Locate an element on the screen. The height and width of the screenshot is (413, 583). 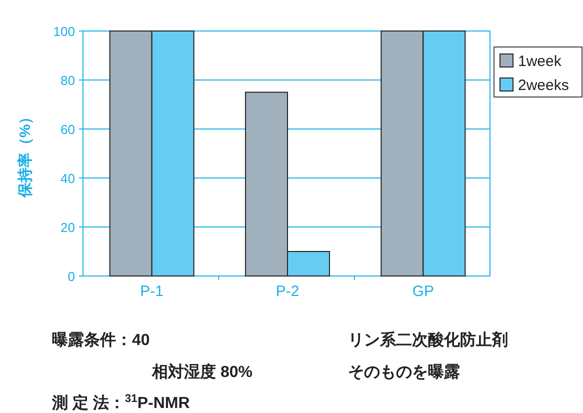
y-tick-label: 100 is located at coordinates (64, 31).